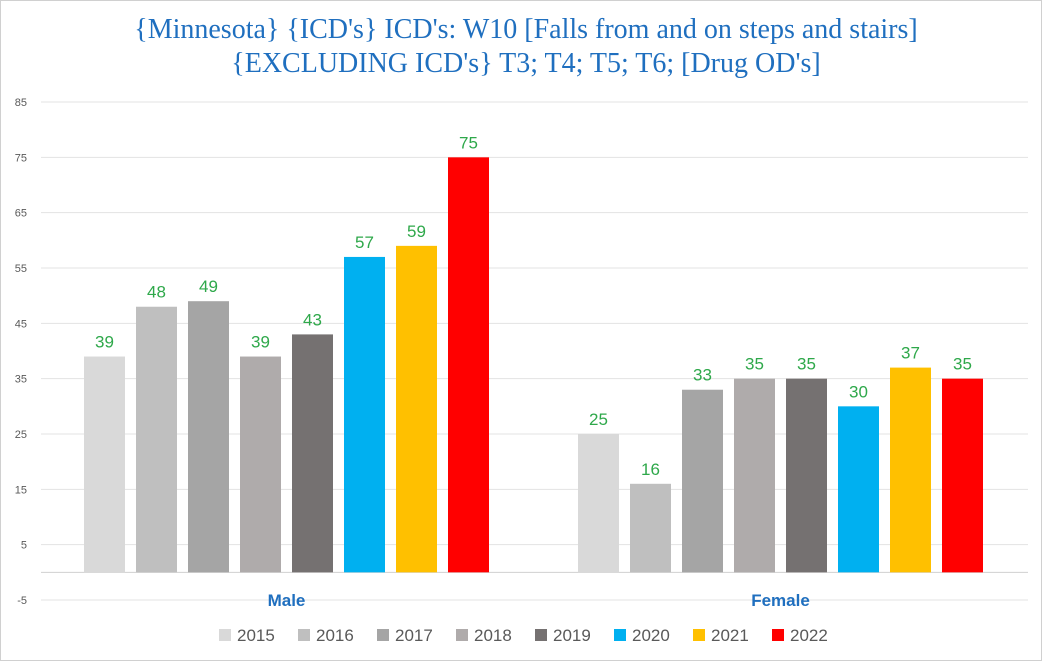 This screenshot has width=1042, height=662. What do you see at coordinates (541, 635) in the screenshot?
I see `legend-swatch-2019` at bounding box center [541, 635].